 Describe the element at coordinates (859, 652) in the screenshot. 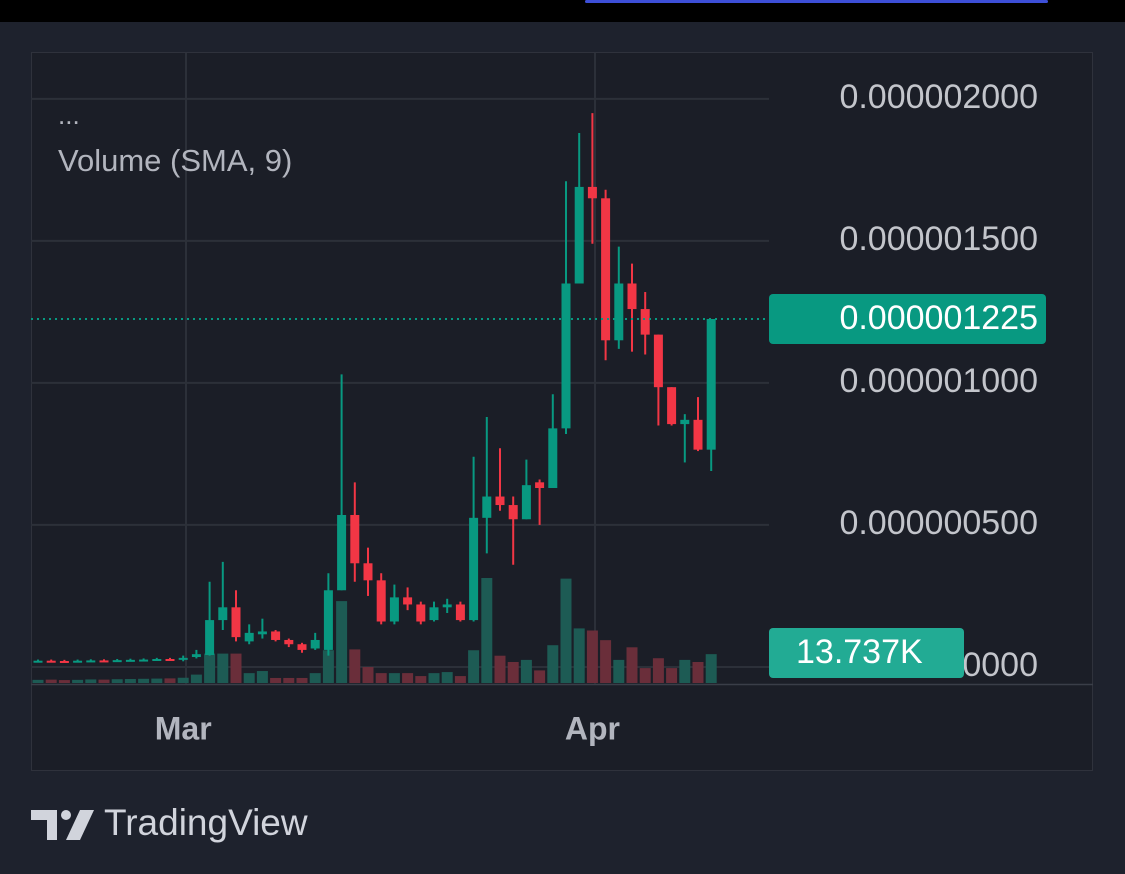

I see `volume-label: 13.737K` at that location.